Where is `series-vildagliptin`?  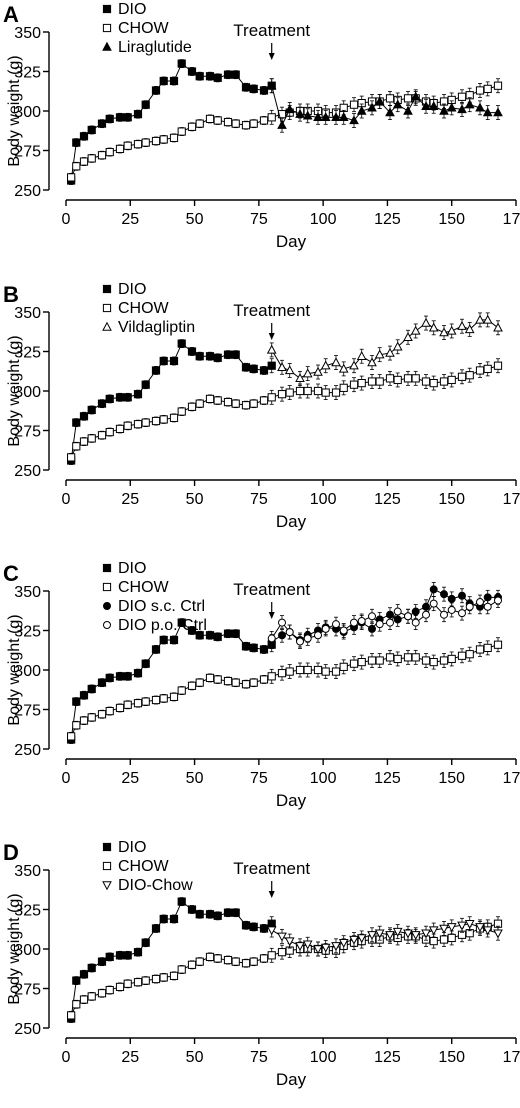
series-vildagliptin is located at coordinates (384, 349).